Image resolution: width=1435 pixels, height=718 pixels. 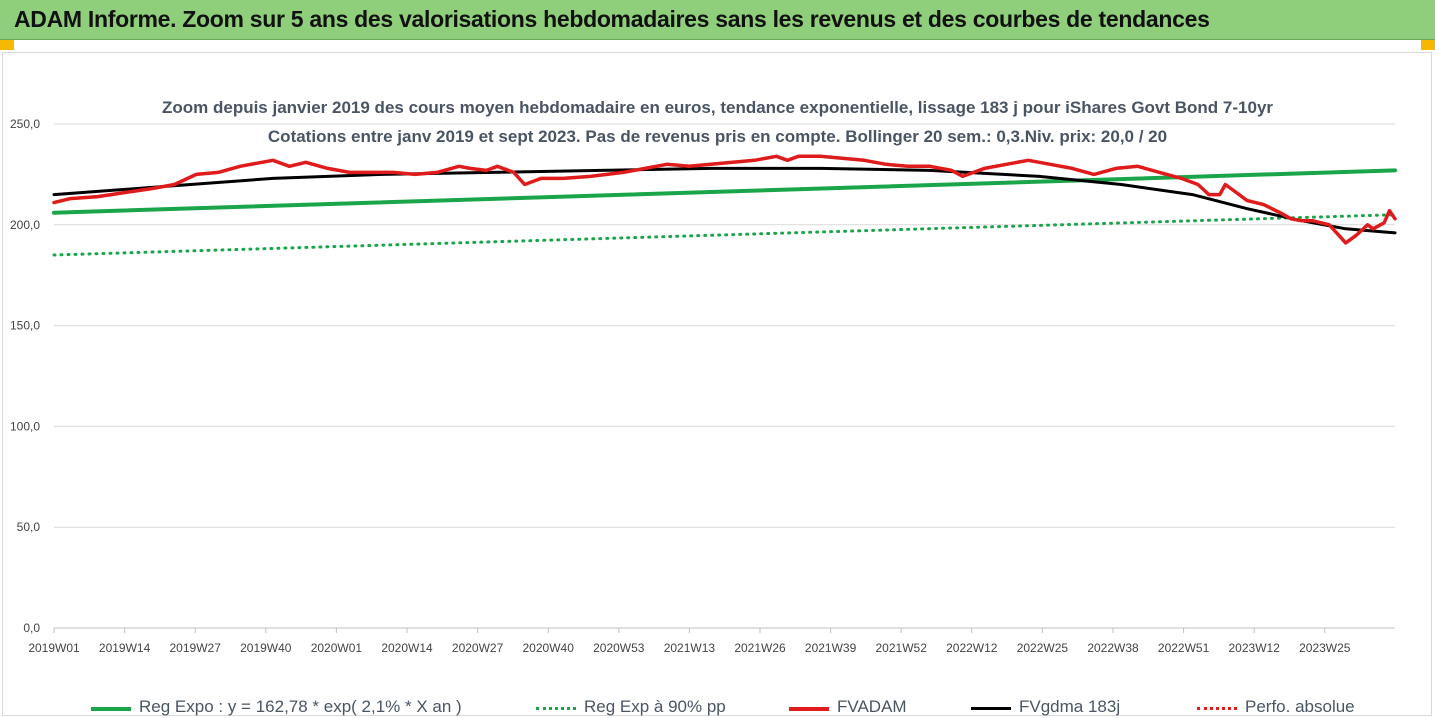 What do you see at coordinates (1184, 648) in the screenshot?
I see `x-tick-label: 2022W51` at bounding box center [1184, 648].